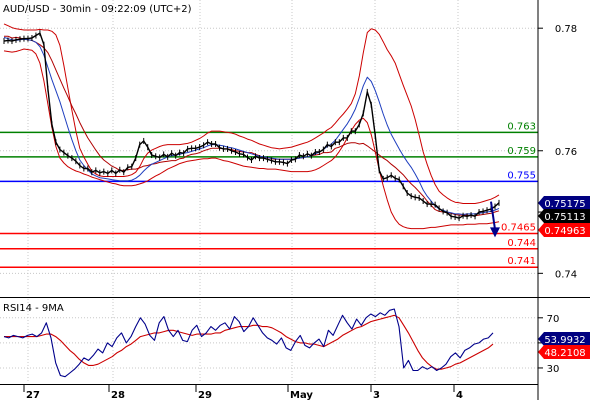  Describe the element at coordinates (553, 319) in the screenshot. I see `rsi-y-tick-label: 70` at that location.